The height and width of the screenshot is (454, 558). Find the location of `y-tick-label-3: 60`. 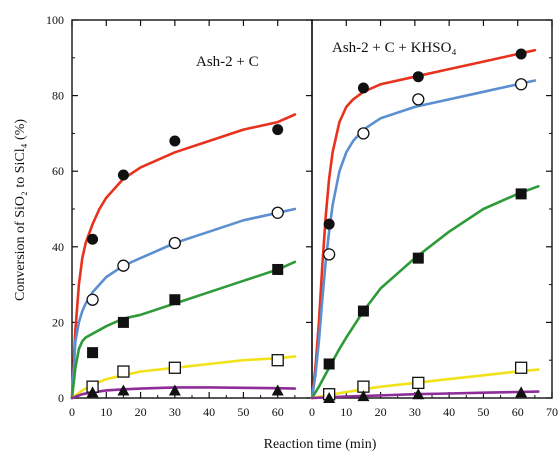

y-tick-label-3: 60 is located at coordinates (58, 171).